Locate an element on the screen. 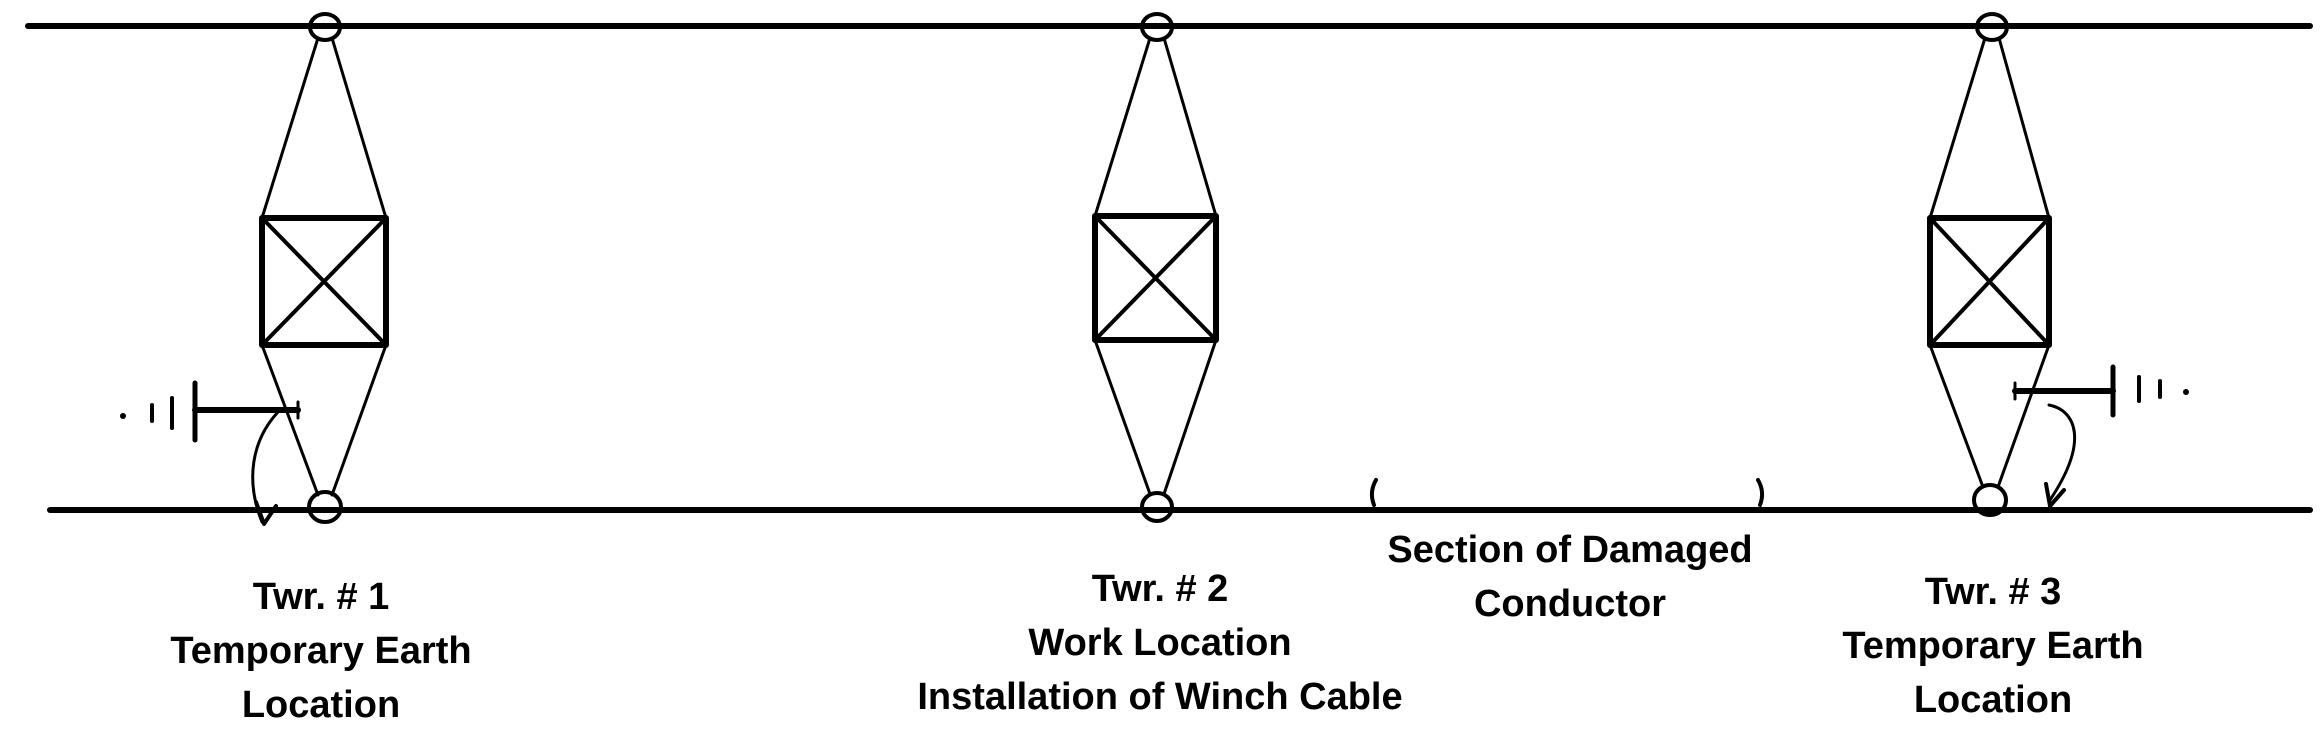  damaged-section-bracket-left is located at coordinates (1373, 492).